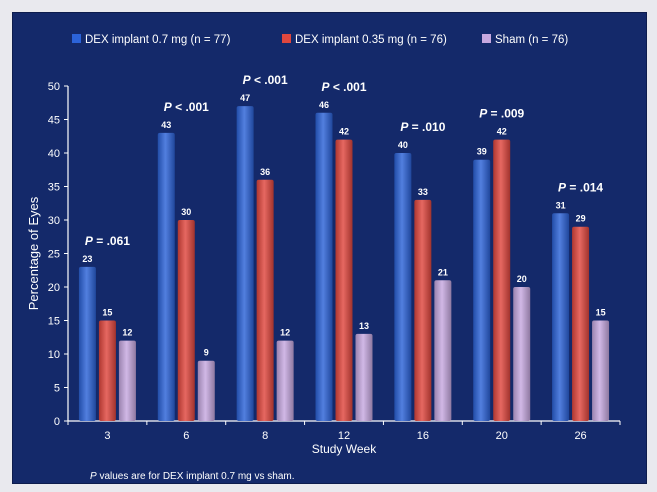 The height and width of the screenshot is (492, 657). I want to click on data-label: 13, so click(364, 326).